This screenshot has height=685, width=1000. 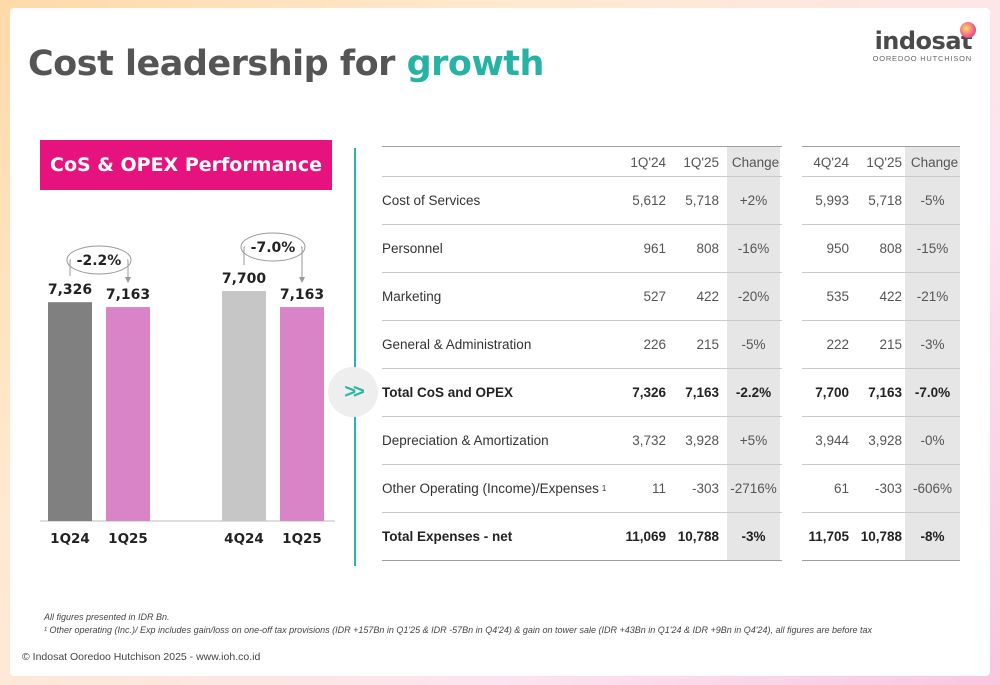 What do you see at coordinates (475, 64) in the screenshot?
I see `title-accent: growth` at bounding box center [475, 64].